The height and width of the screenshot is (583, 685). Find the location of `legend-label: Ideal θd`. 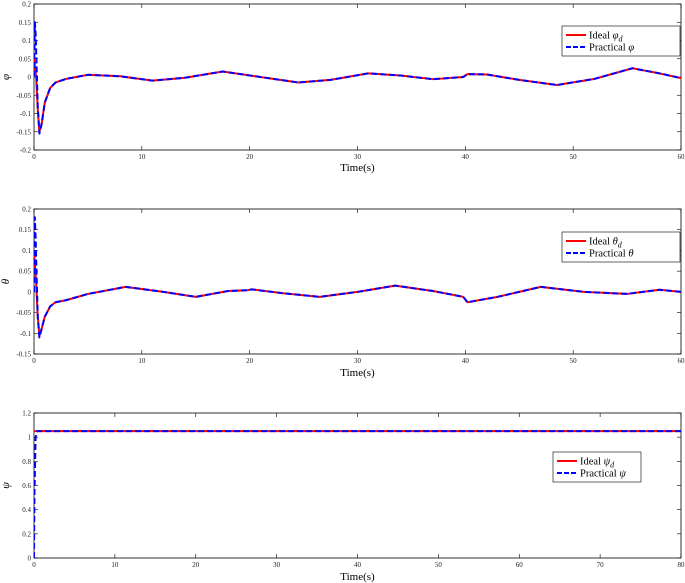

legend-label: Ideal θd is located at coordinates (606, 243).